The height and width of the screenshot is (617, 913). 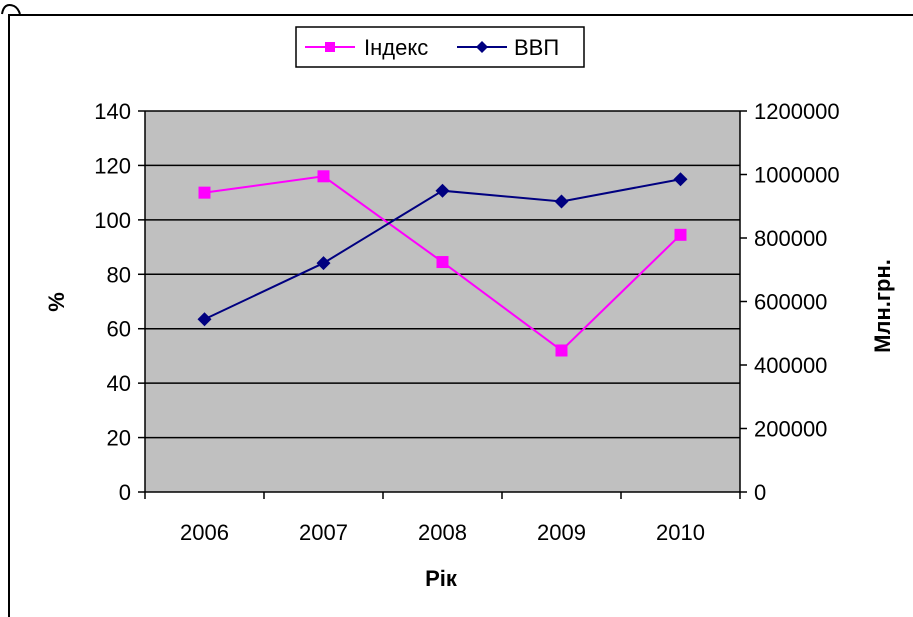 I want to click on x-axis-title: Рік, so click(x=441, y=578).